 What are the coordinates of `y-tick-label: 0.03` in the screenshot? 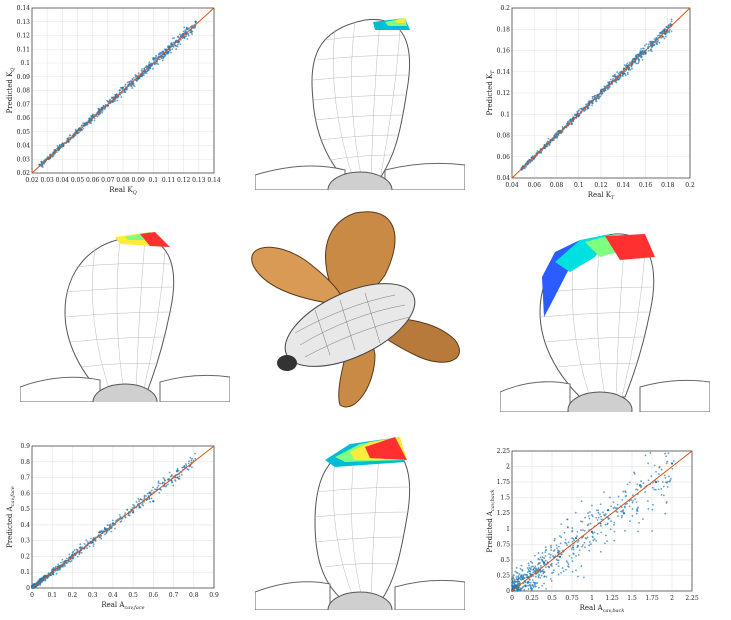 It's located at (24, 159).